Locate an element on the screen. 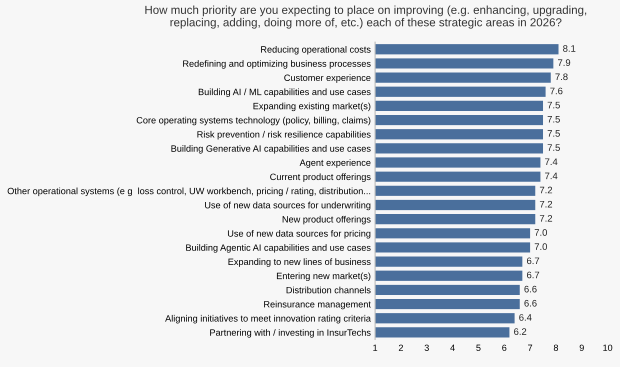  y-tick-label: Partnering with / investing in InsurTechs is located at coordinates (290, 333).